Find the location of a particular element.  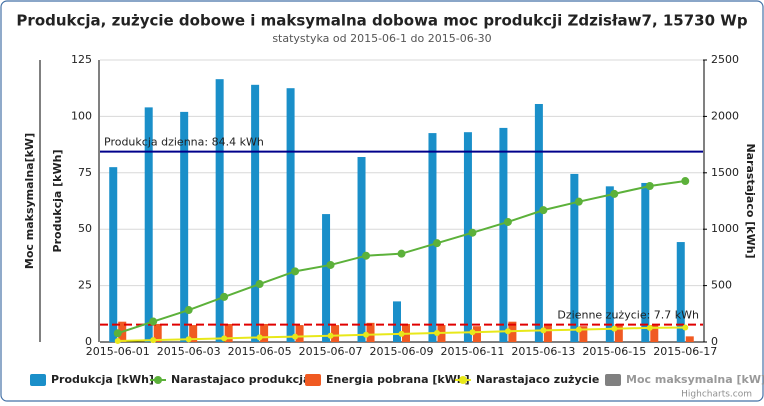

plot-line-label: Produkcja dzienna: 84.4 kWh is located at coordinates (184, 142).